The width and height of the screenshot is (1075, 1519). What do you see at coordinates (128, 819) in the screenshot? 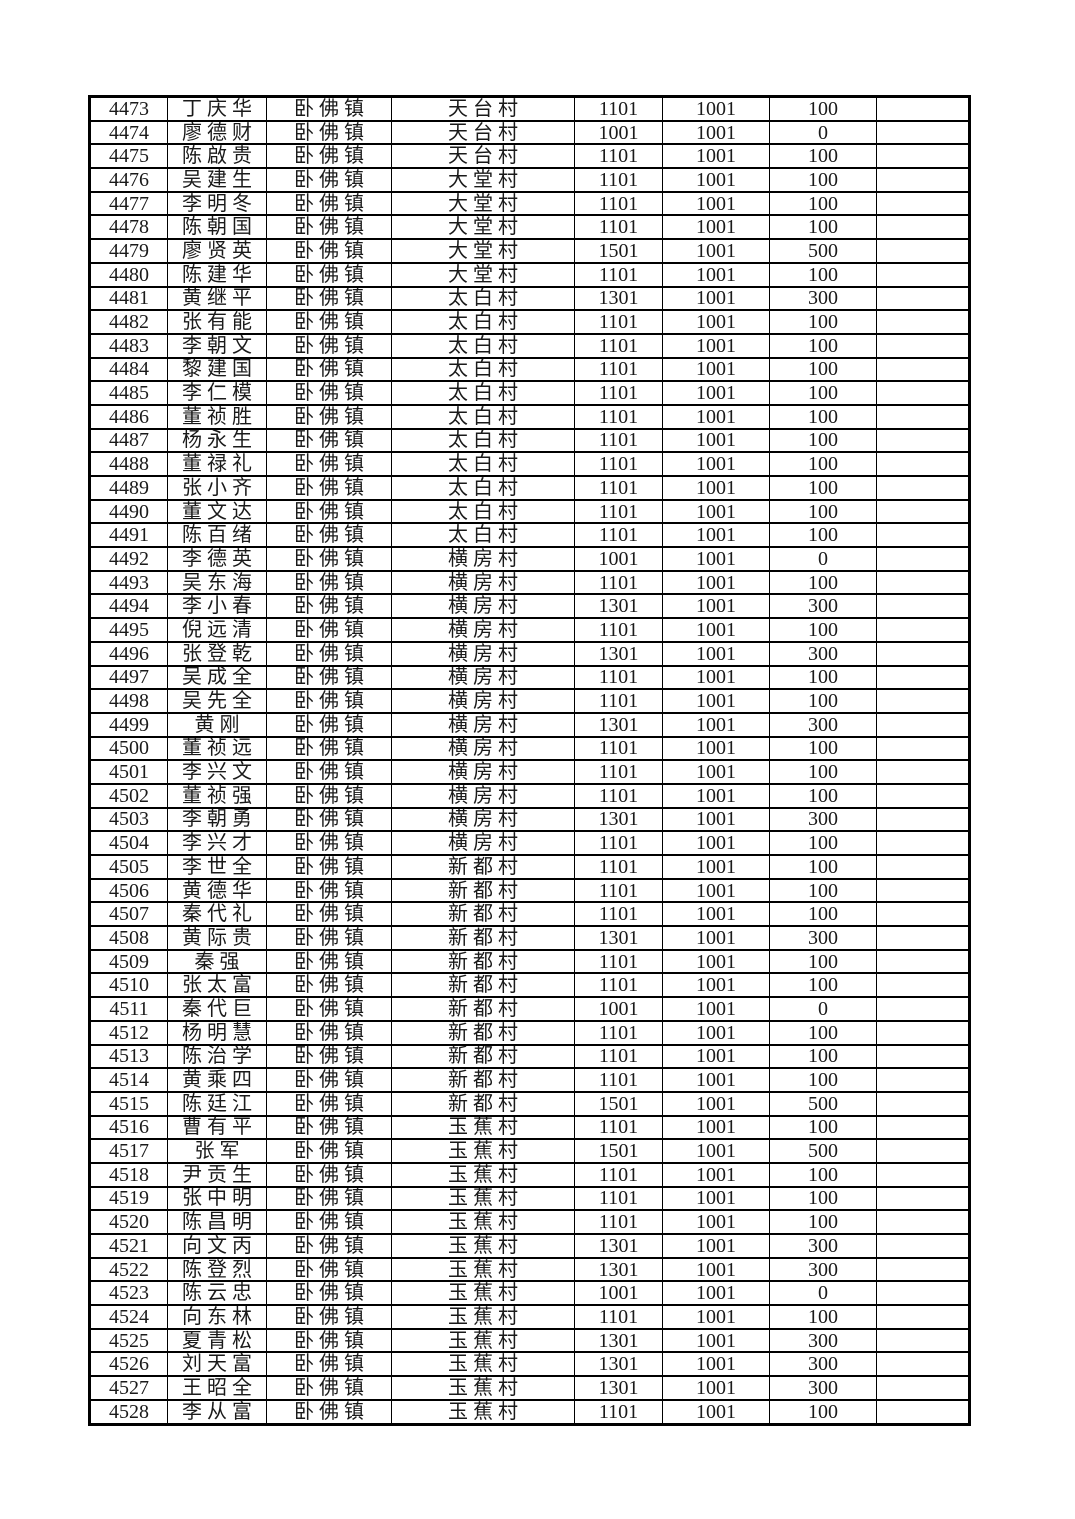
I see `cell-serial: 4503` at bounding box center [128, 819].